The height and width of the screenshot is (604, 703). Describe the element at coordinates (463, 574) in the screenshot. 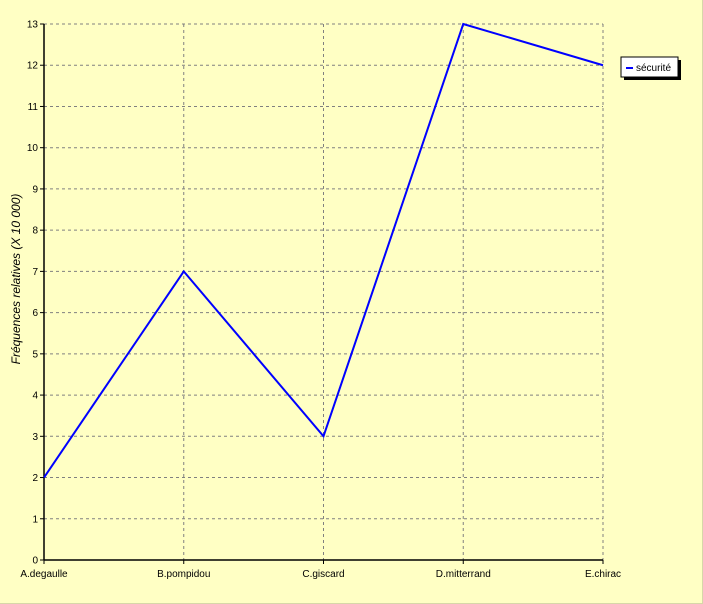

I see `x-tick-label: D.mitterrand` at that location.